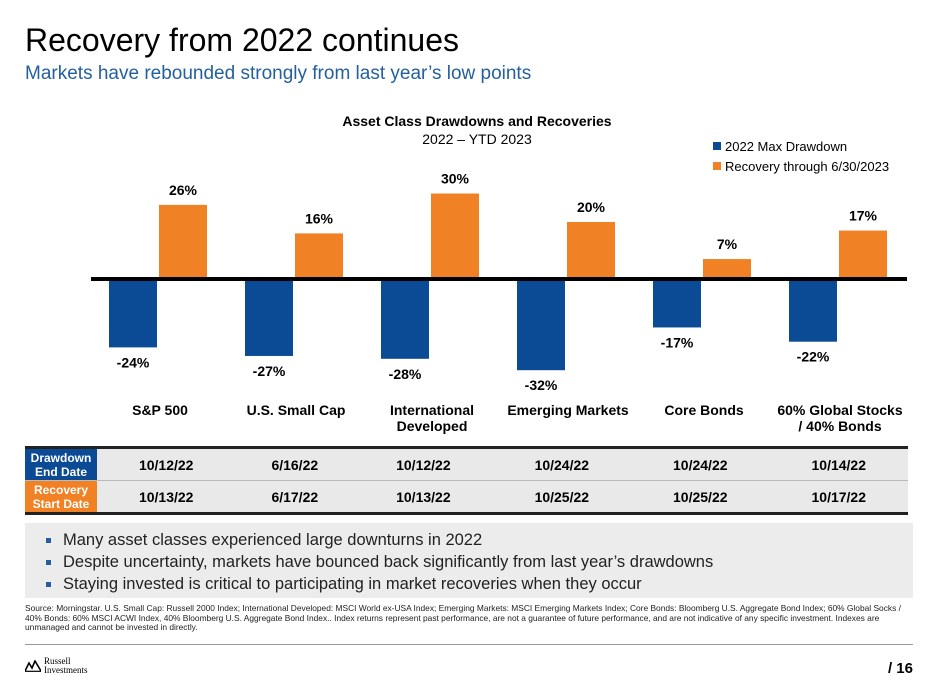  Describe the element at coordinates (295, 497) in the screenshot. I see `recovery-date-cell: 6/17/22` at that location.